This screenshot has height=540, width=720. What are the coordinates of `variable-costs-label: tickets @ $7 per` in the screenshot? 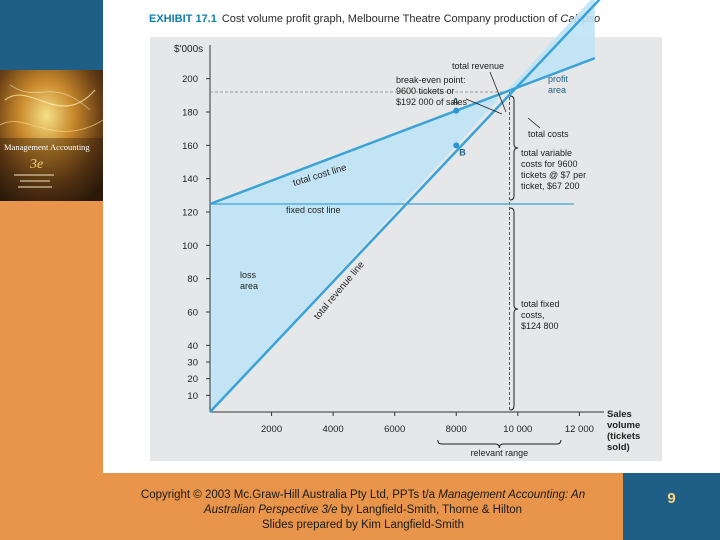 It's located at (553, 175).